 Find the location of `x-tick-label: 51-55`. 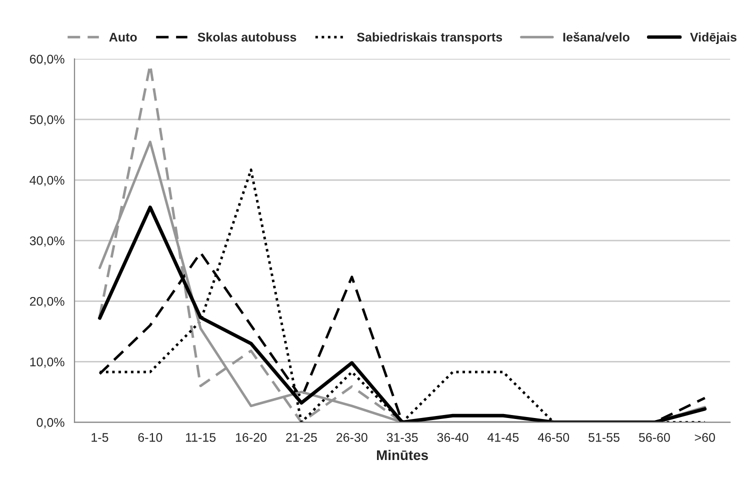

x-tick-label: 51-55 is located at coordinates (604, 437).